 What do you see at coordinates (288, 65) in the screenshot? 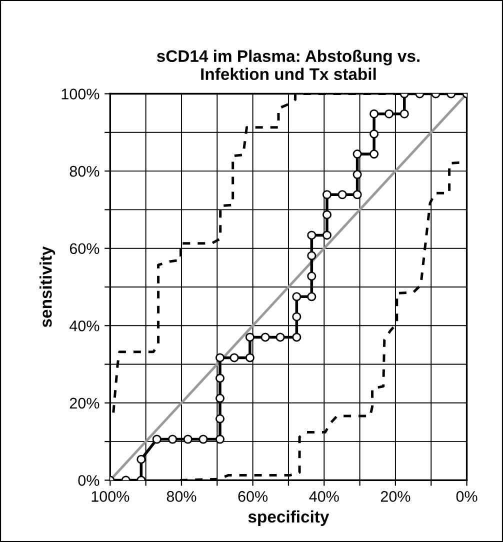
I see `chart-title: sCD14 im Plasma: Abstoßung vs. Infektion und Tx stabil` at bounding box center [288, 65].